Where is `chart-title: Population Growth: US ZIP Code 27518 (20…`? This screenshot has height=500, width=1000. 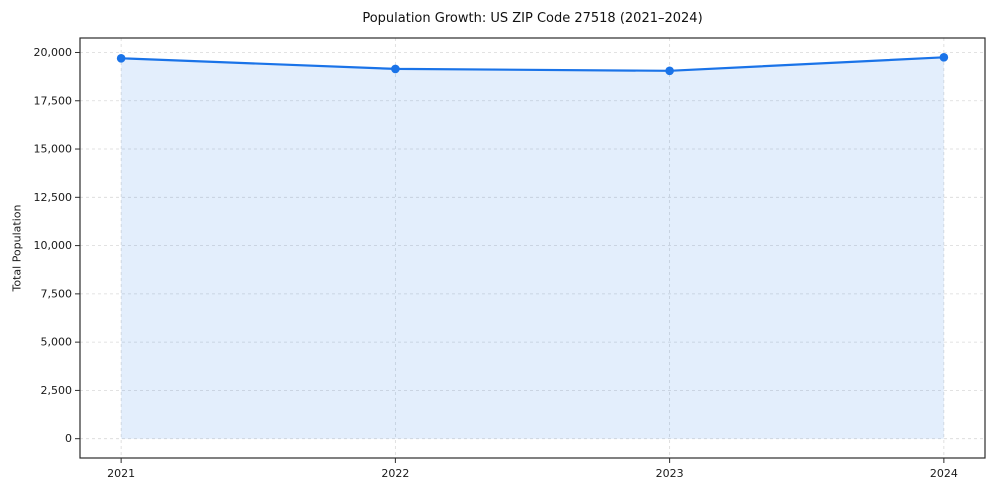 chart-title: Population Growth: US ZIP Code 27518 (20… is located at coordinates (532, 18).